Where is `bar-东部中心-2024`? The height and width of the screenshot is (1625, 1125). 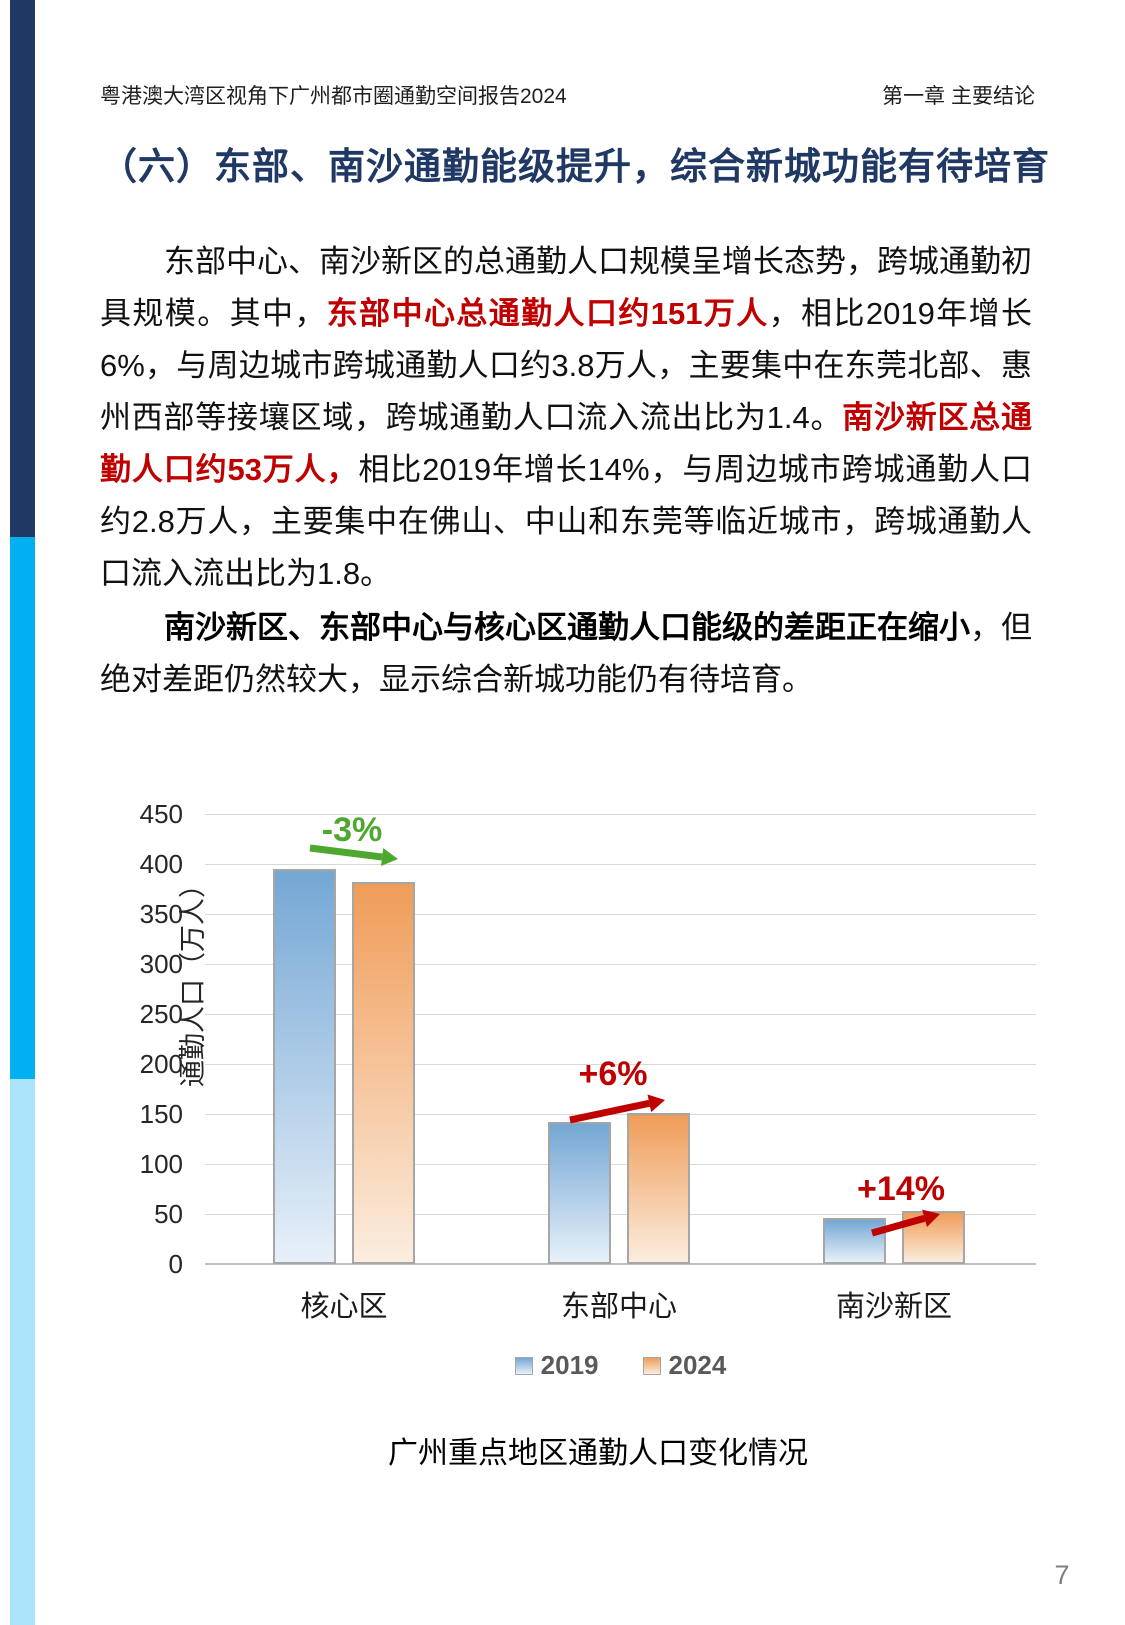 bar-东部中心-2024 is located at coordinates (658, 1188).